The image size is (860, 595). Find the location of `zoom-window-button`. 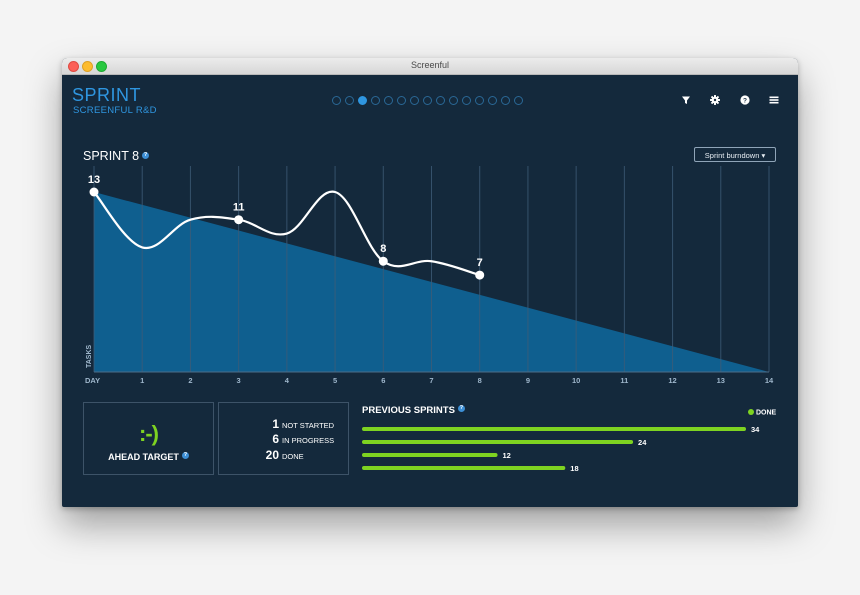

zoom-window-button is located at coordinates (101, 66).